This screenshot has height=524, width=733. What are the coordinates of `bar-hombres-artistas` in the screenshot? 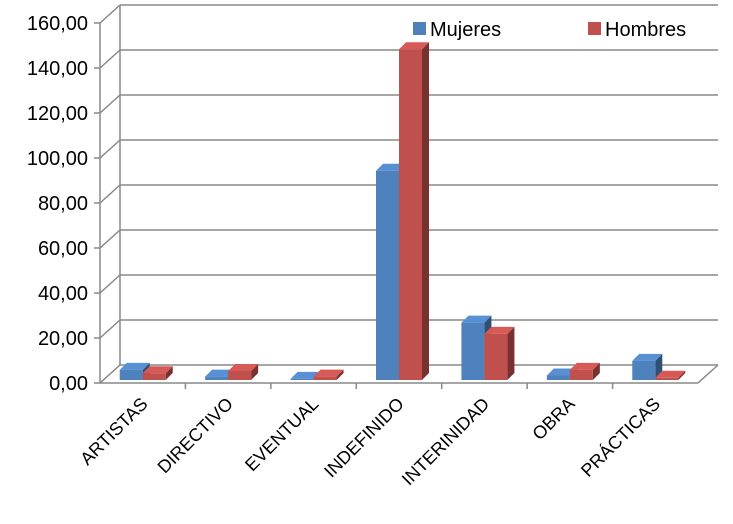 It's located at (157, 373).